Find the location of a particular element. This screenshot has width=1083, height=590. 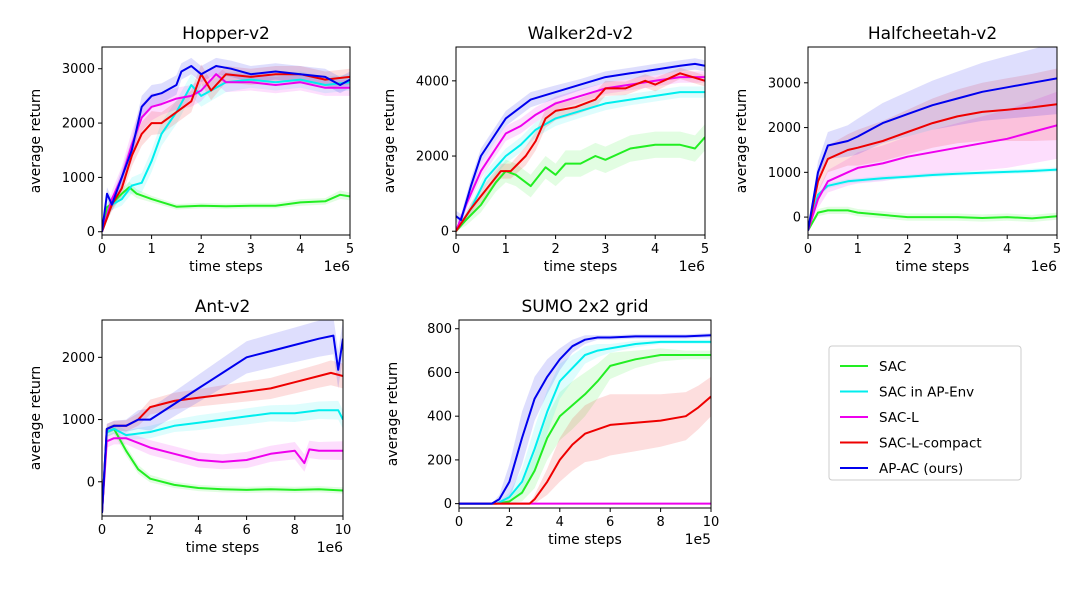

band-sac-in-ap-env is located at coordinates (580, 159).